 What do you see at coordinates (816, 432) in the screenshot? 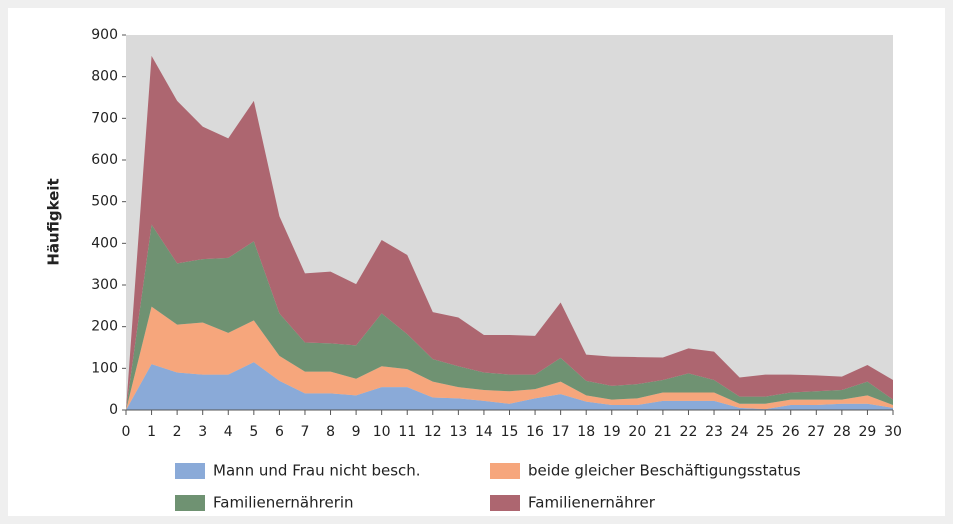
I see `x-tick-label: 27` at bounding box center [816, 432].